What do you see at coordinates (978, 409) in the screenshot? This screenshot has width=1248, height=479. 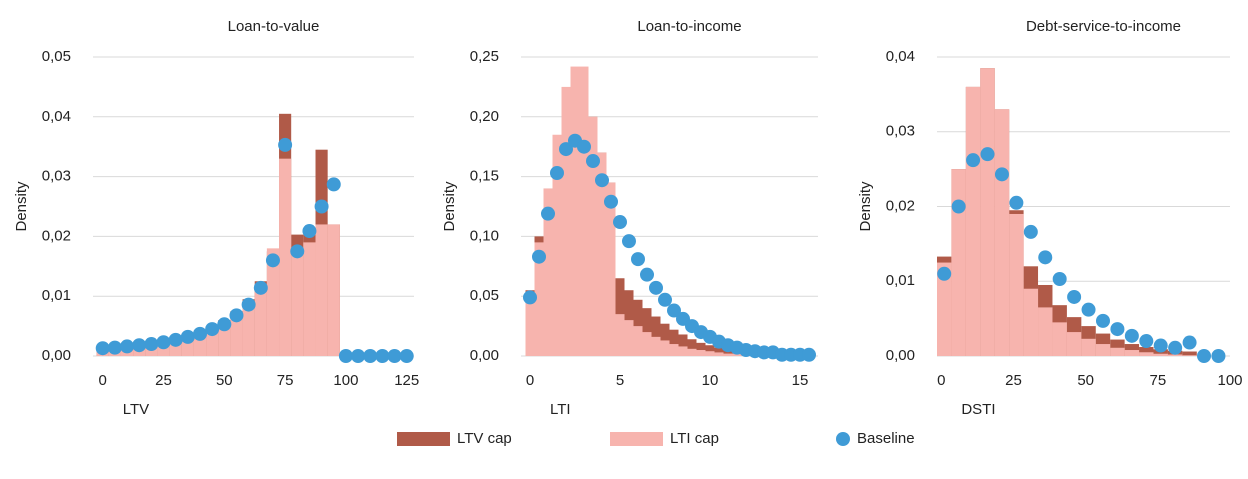 I see `x-axis-label: DSTI` at bounding box center [978, 409].